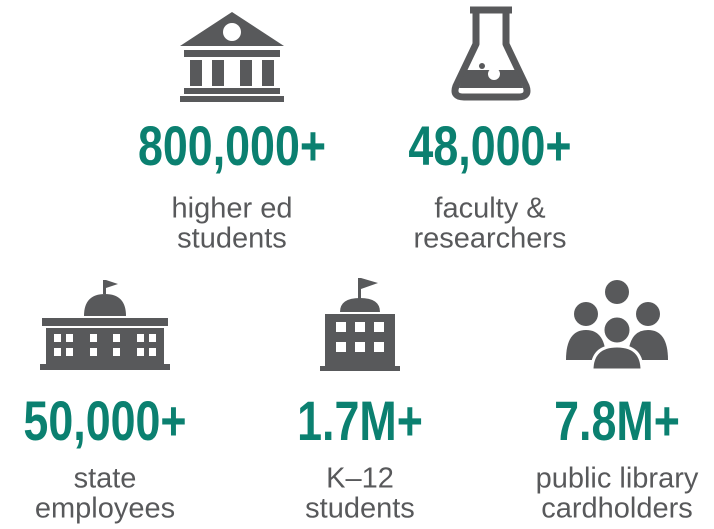 The image size is (714, 529). What do you see at coordinates (491, 53) in the screenshot?
I see `flask-icon` at bounding box center [491, 53].